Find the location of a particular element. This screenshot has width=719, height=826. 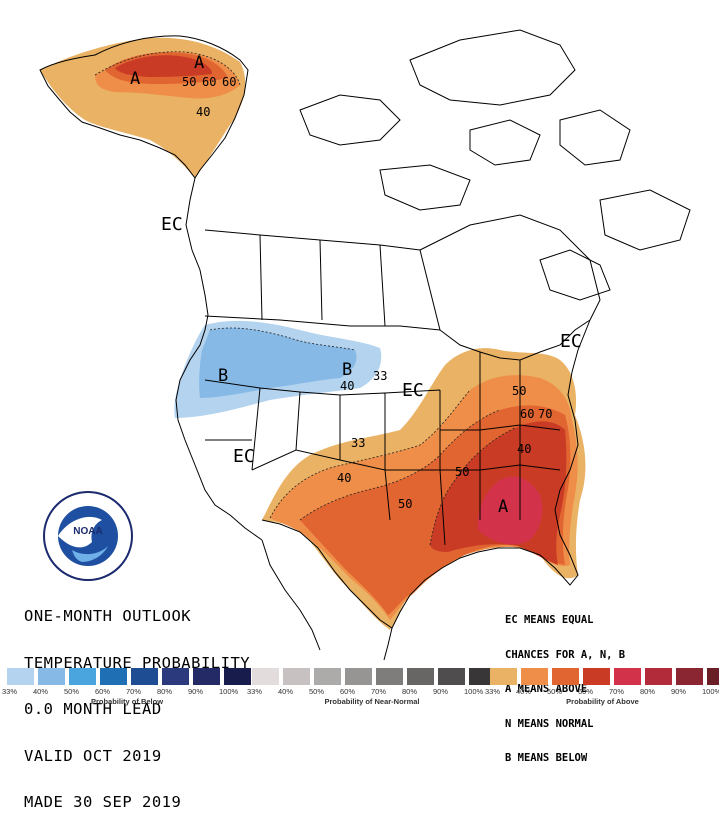

legend-normal-ticks: 33% 40% 50% 60% 70% 80% 90% 100% is located at coordinates (371, 691).